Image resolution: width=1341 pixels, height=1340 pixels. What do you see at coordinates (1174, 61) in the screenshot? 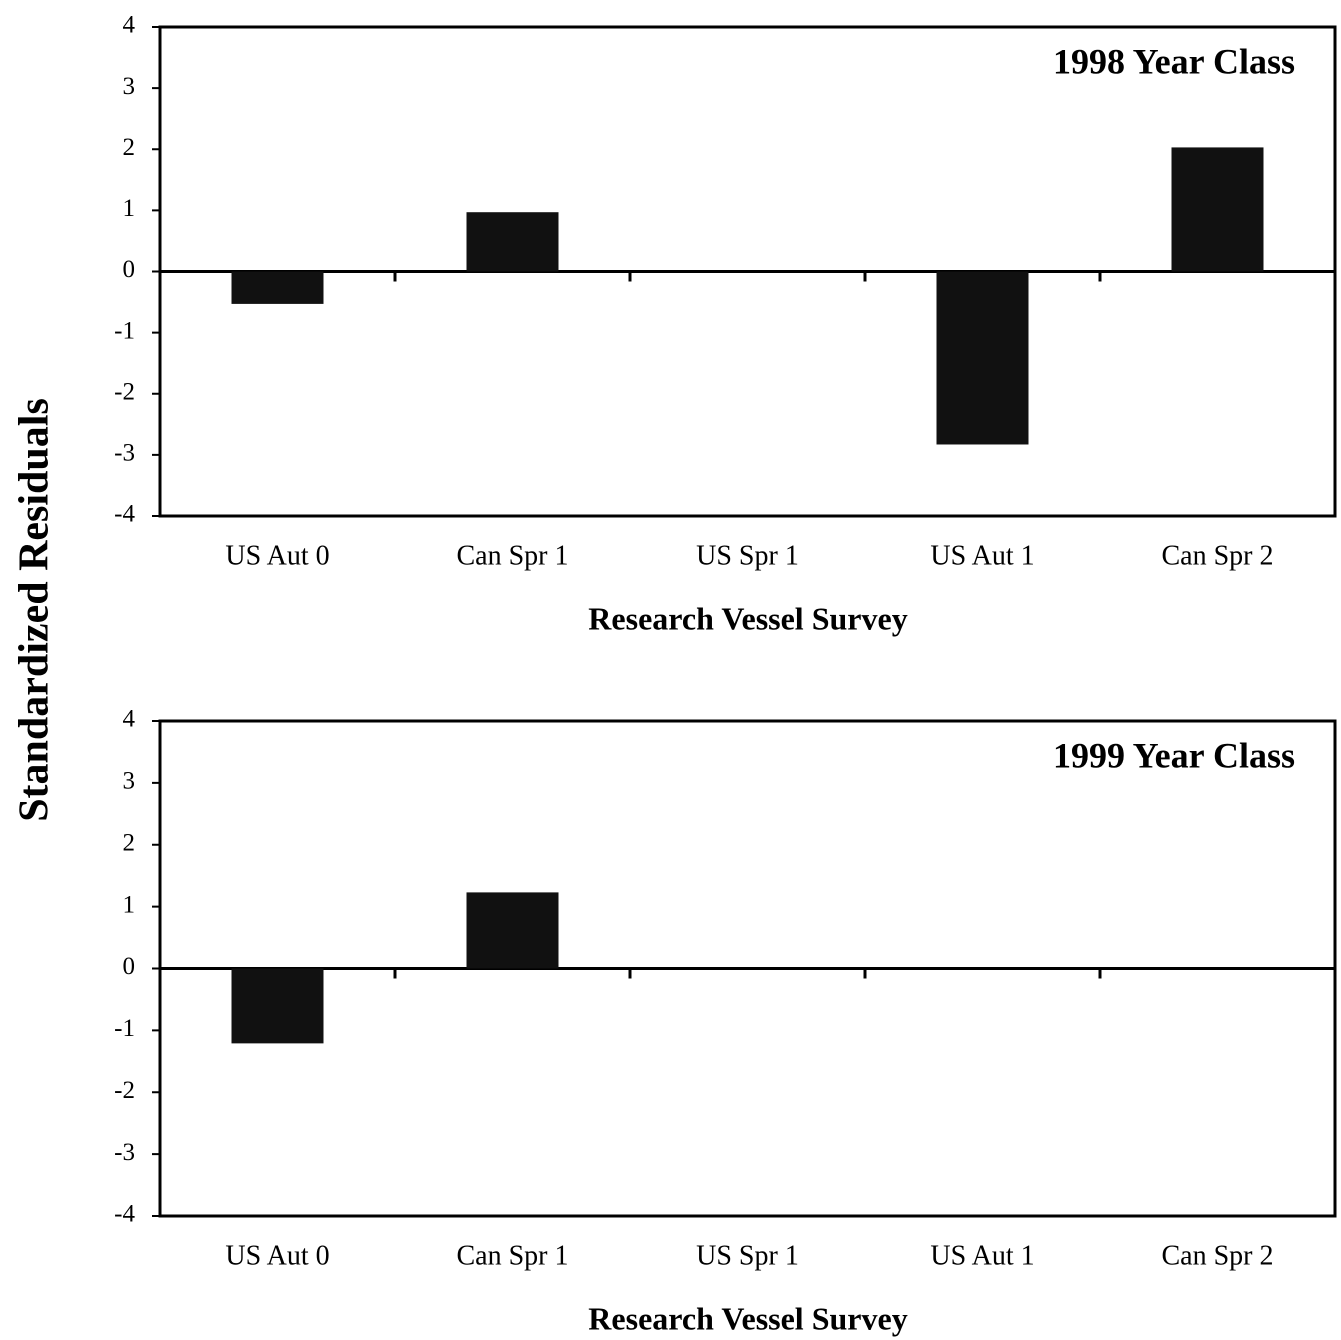
I see `chart-title: 1998 Year Class` at bounding box center [1174, 61].